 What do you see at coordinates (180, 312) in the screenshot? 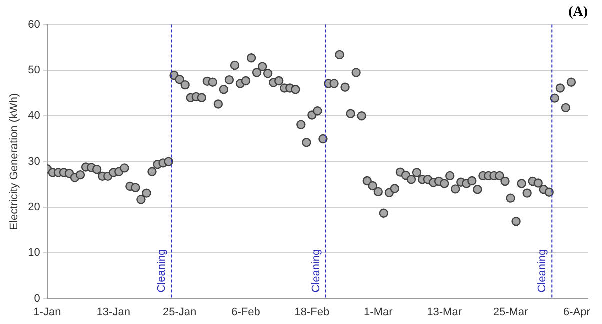
I see `x-tick-label: 25-Jan` at bounding box center [180, 312].